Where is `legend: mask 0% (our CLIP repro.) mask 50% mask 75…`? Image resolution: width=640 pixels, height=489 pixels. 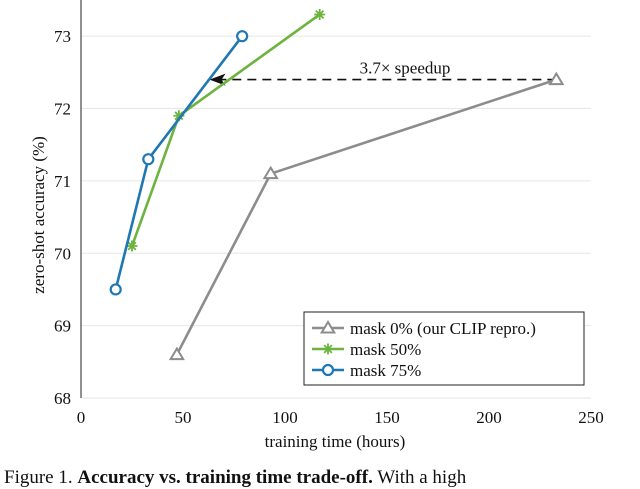 legend: mask 0% (our CLIP repro.) mask 50% mask 75… is located at coordinates (444, 348).